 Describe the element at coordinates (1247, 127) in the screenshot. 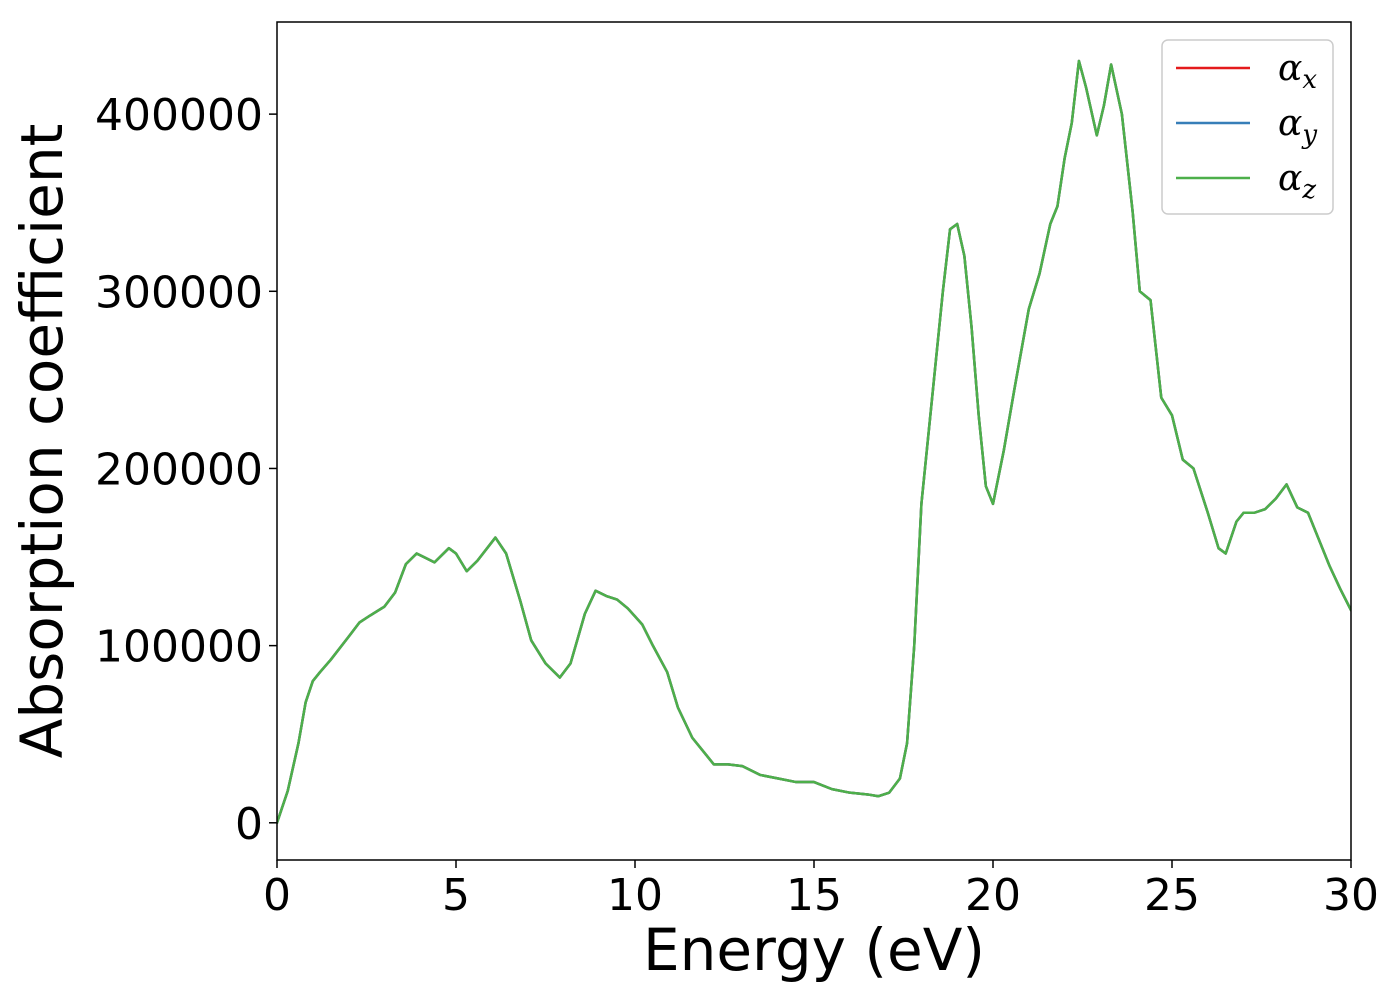

I see `legend-box` at that location.